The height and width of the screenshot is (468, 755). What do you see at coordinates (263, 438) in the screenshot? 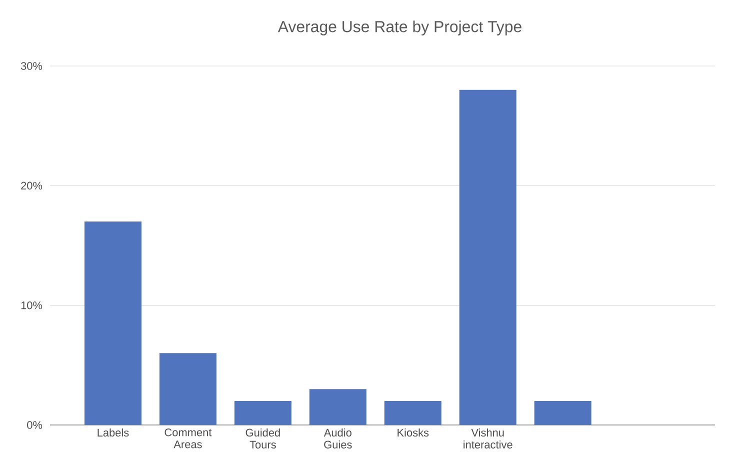
I see `x-tick-label: Guided Tours` at bounding box center [263, 438].